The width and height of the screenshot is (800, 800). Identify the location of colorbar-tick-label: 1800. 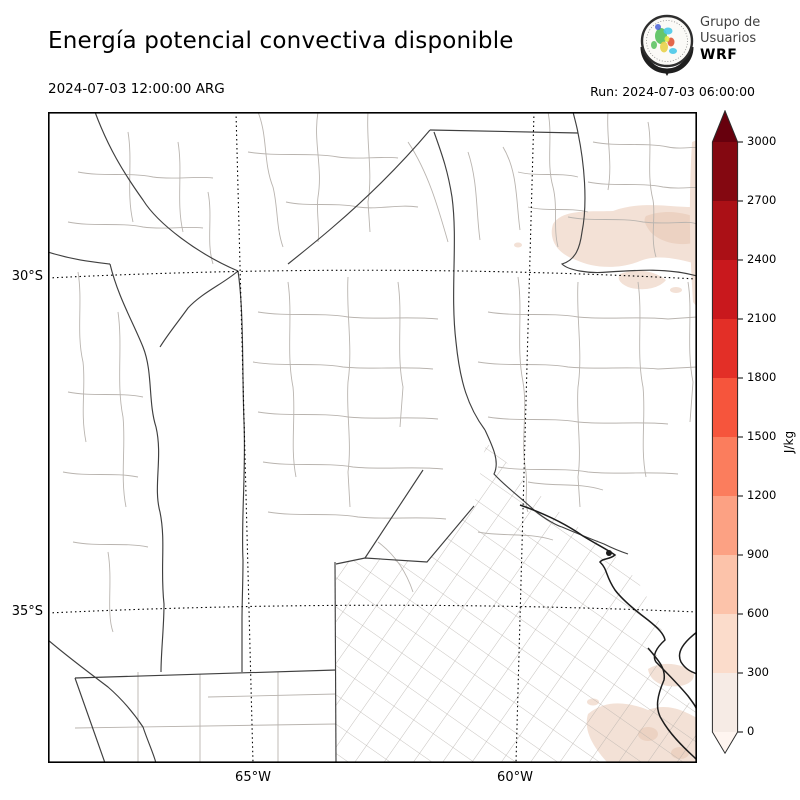
(762, 377).